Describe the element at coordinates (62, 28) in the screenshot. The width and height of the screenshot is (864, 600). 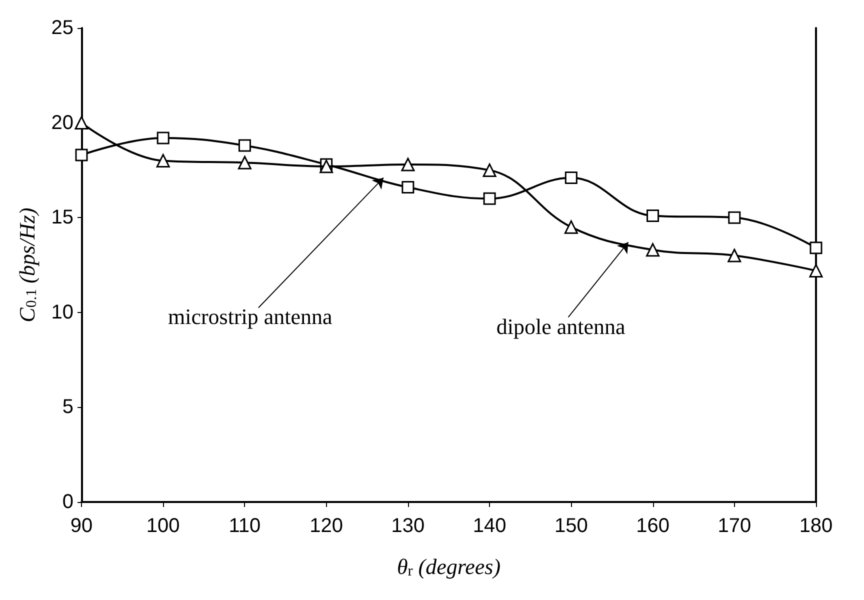
I see `y-tick-label: 25` at that location.